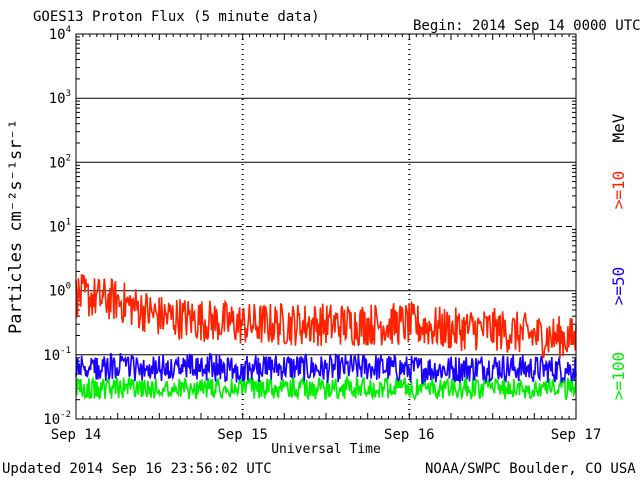 The width and height of the screenshot is (640, 480). What do you see at coordinates (326, 317) in the screenshot?
I see `series-line-ge10` at bounding box center [326, 317].